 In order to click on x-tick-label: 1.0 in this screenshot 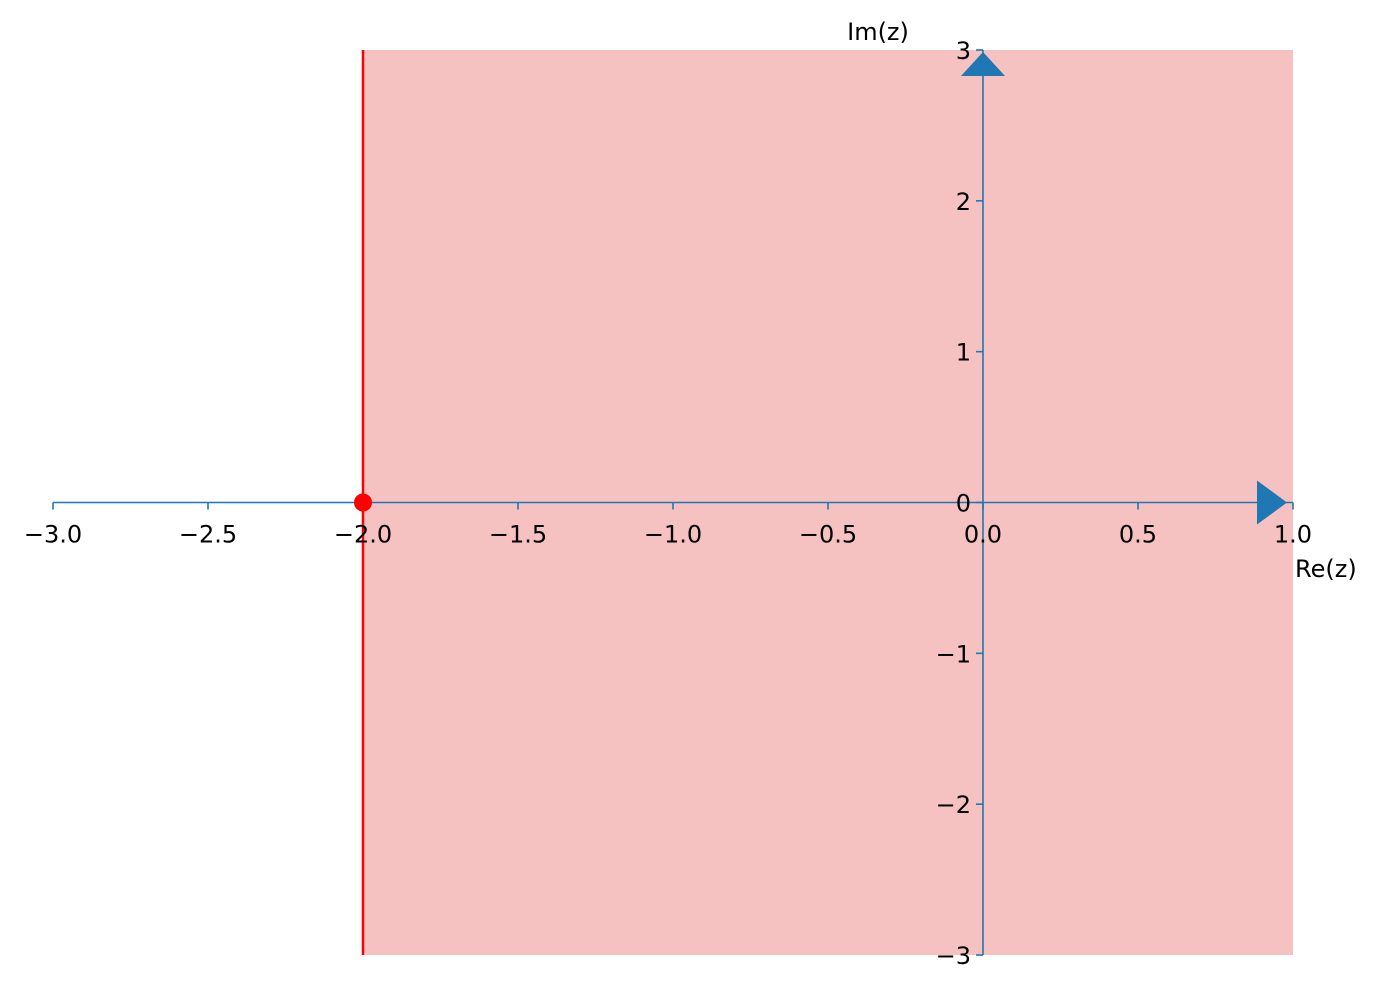, I will do `click(1293, 535)`.